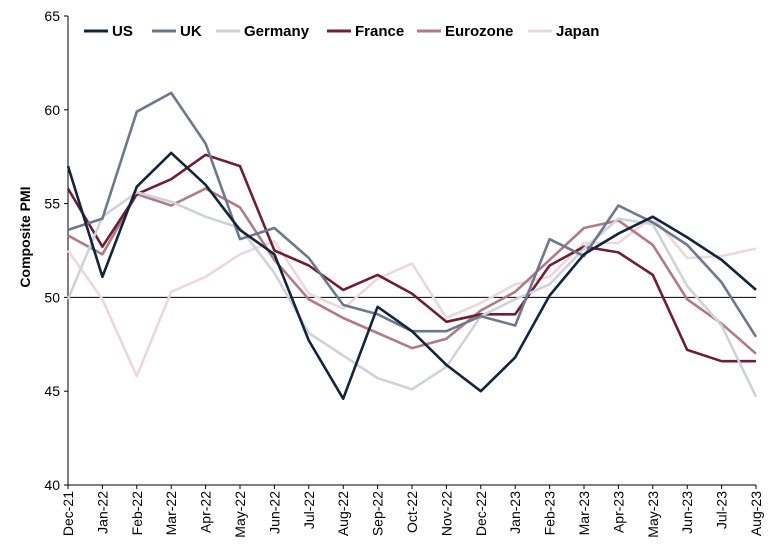 Image resolution: width=770 pixels, height=559 pixels. What do you see at coordinates (52, 297) in the screenshot?
I see `y-tick-label: 50` at bounding box center [52, 297].